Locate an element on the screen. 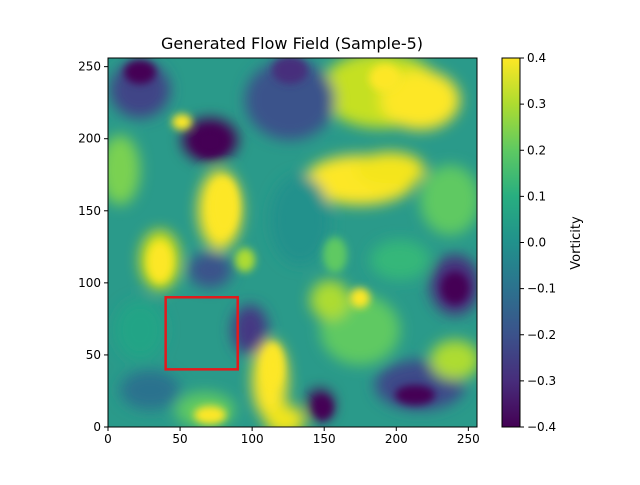 This screenshot has height=485, width=640. y-tick-label: 0 is located at coordinates (97, 427).